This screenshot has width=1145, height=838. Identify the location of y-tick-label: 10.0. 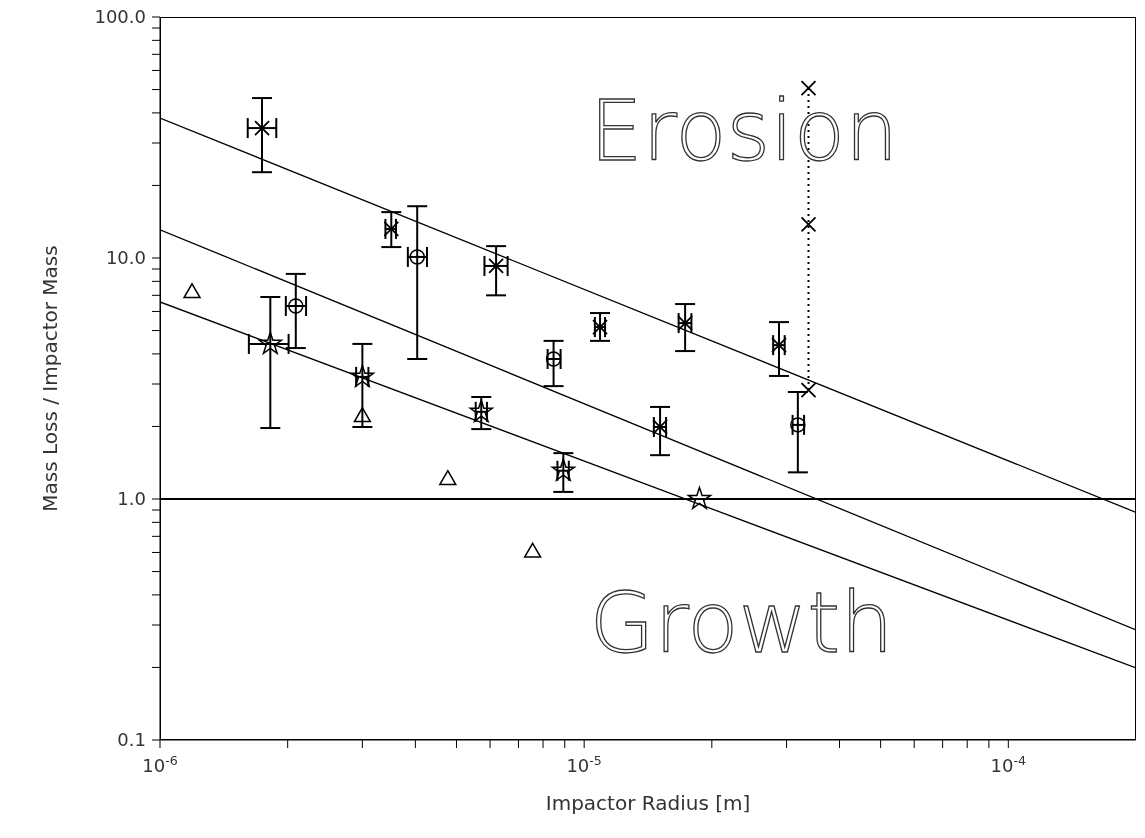
(125, 257).